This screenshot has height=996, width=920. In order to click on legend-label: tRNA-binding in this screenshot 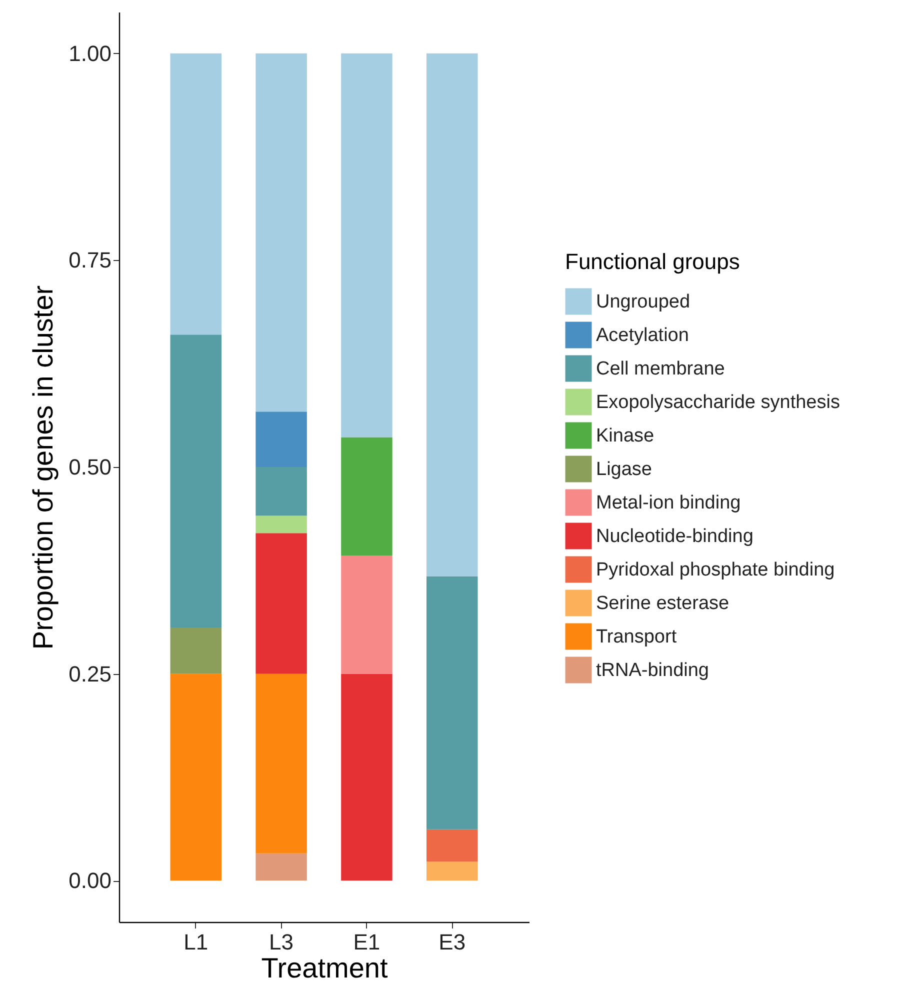, I will do `click(652, 670)`.